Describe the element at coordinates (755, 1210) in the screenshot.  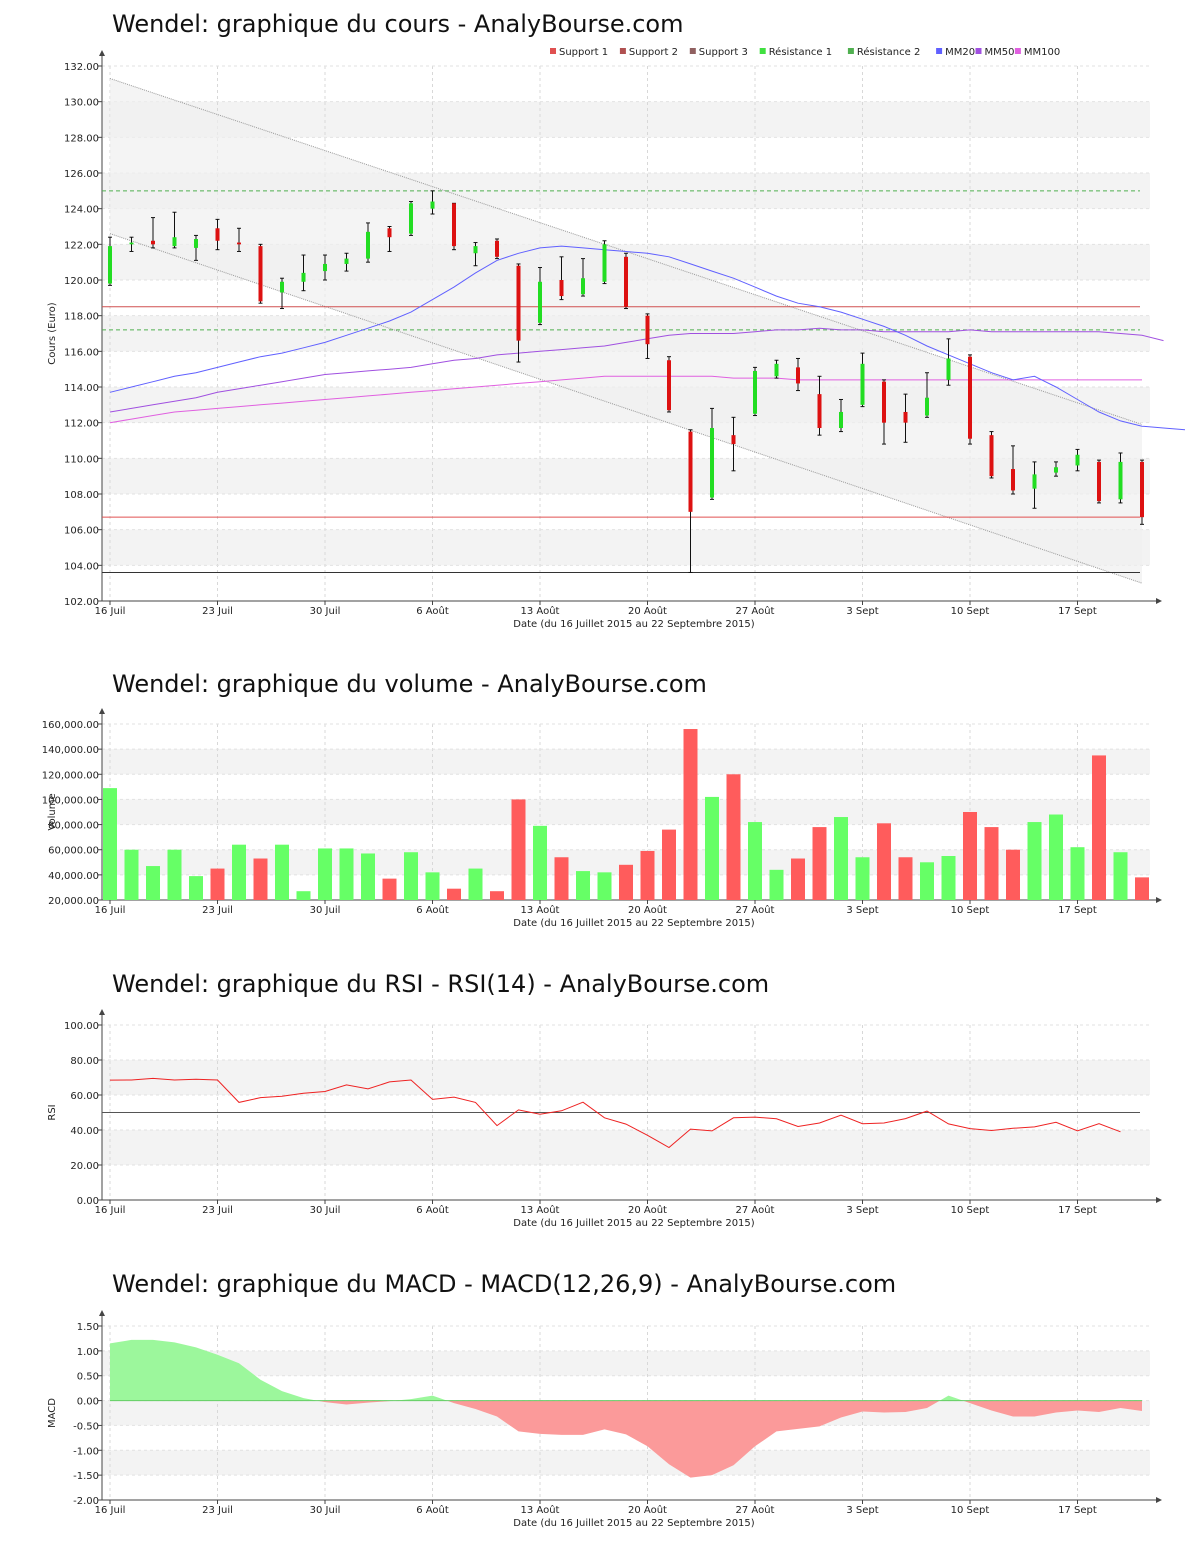
I see `rsi-xtick-label: 27 Août` at that location.